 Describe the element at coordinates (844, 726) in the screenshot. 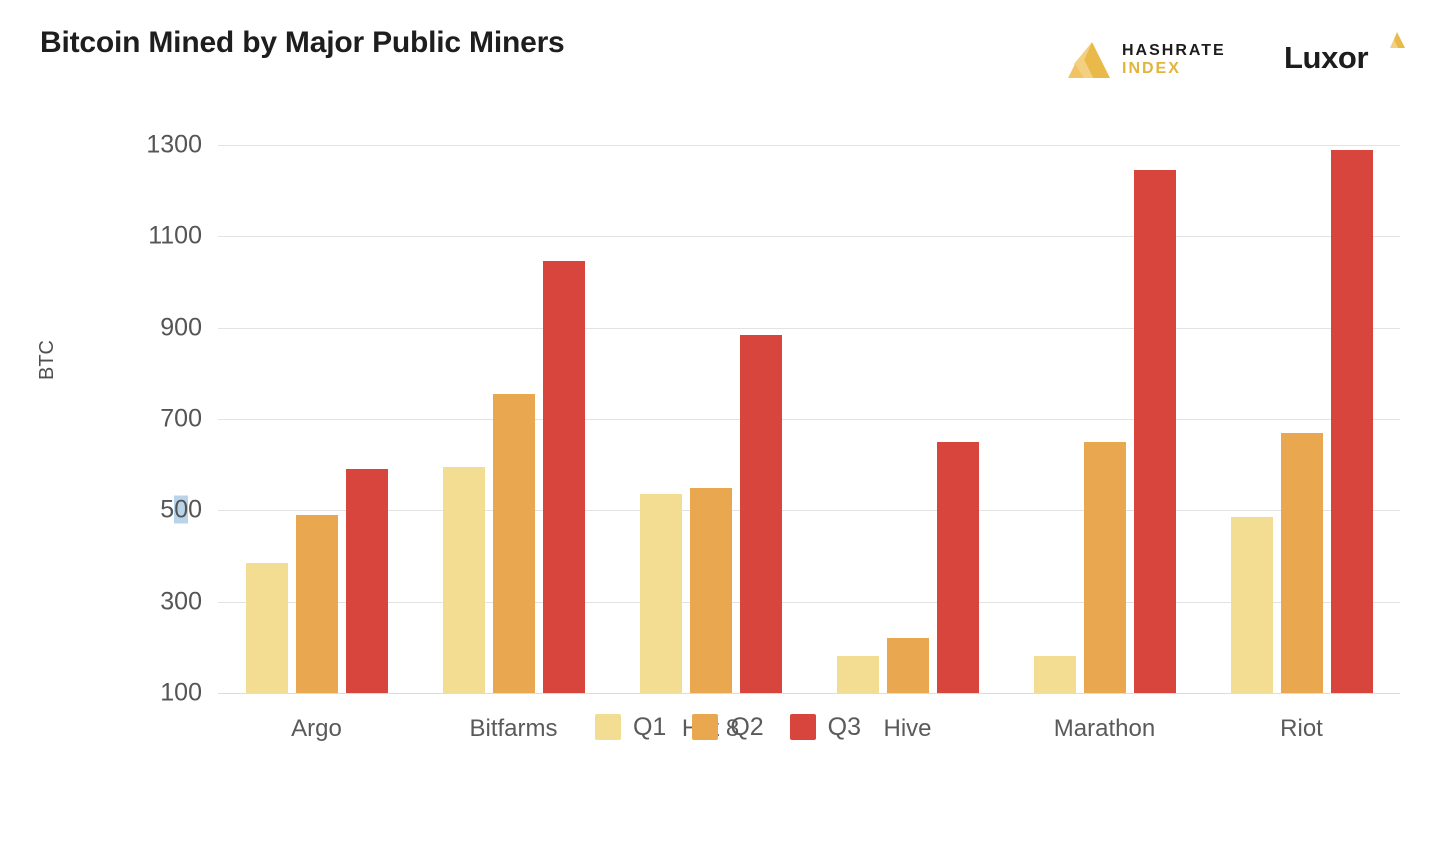

I see `legend-label: Q3` at that location.